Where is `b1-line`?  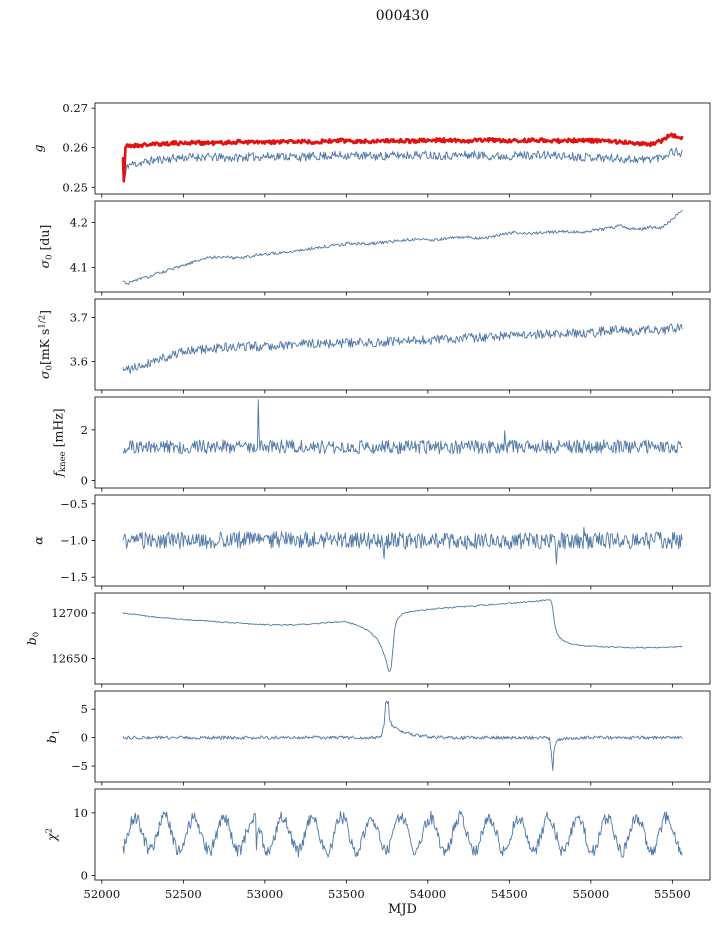
b1-line is located at coordinates (402, 735).